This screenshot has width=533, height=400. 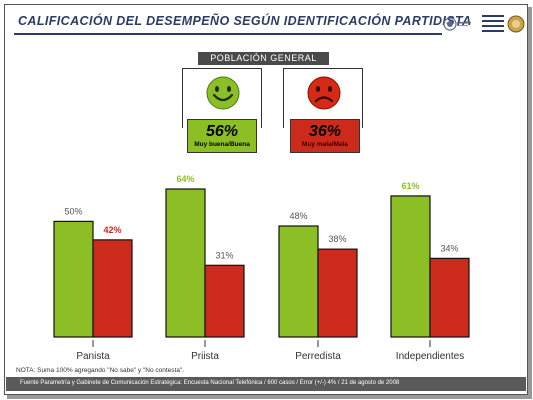 I want to click on gabinete-logo-icon, so click(x=457, y=24).